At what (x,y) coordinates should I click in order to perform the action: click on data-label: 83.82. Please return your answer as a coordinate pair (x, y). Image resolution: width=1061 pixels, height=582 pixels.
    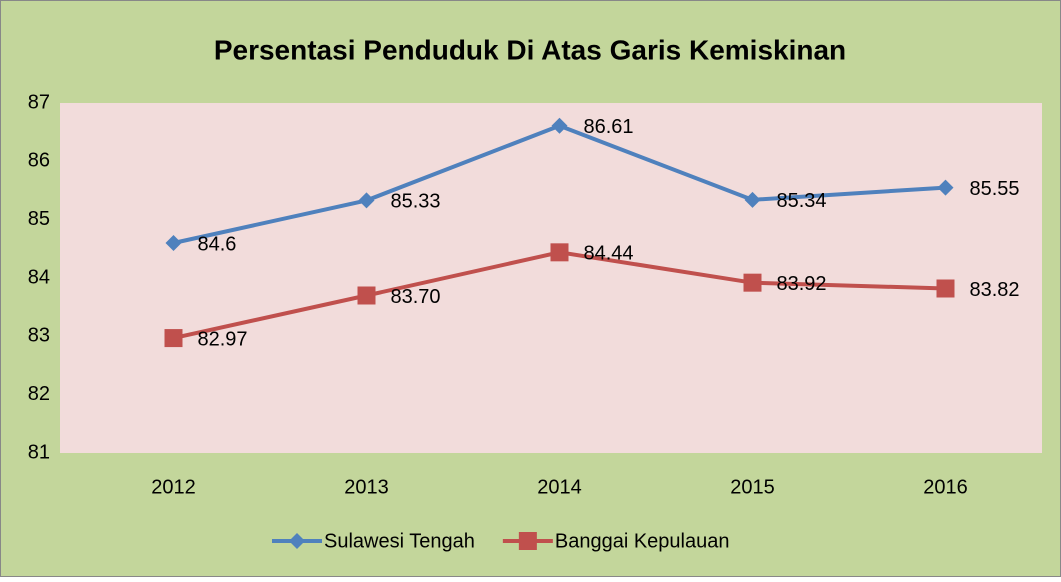
    Looking at the image, I should click on (995, 290).